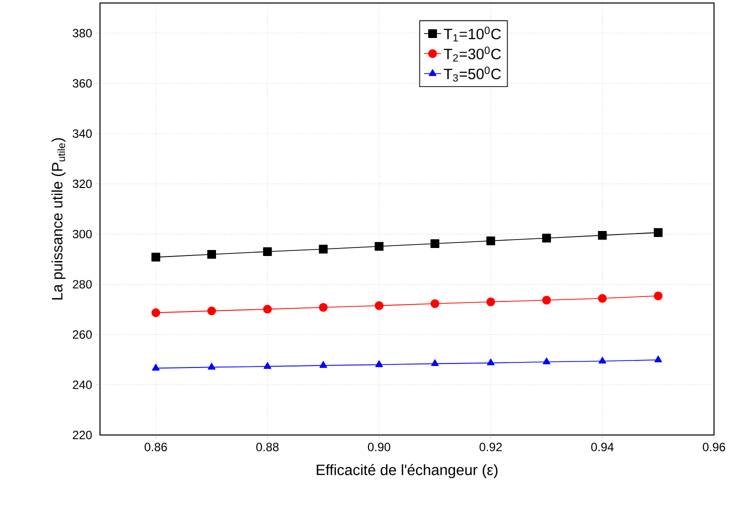 The height and width of the screenshot is (508, 737). What do you see at coordinates (155, 447) in the screenshot?
I see `x-tick-label: 0.86` at bounding box center [155, 447].